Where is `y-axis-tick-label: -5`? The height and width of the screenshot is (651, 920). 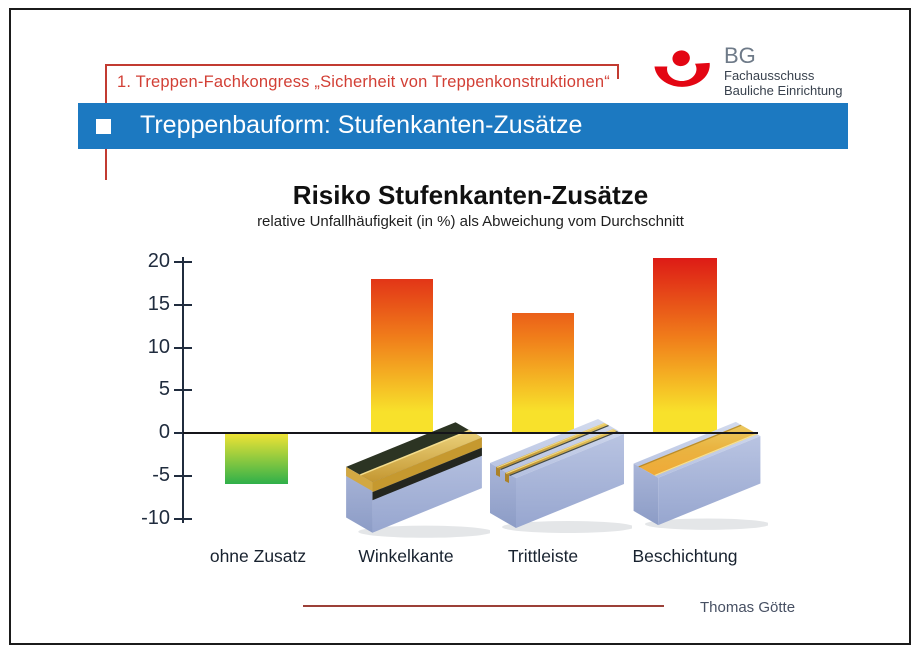 y-axis-tick-label: -5 is located at coordinates (161, 474).